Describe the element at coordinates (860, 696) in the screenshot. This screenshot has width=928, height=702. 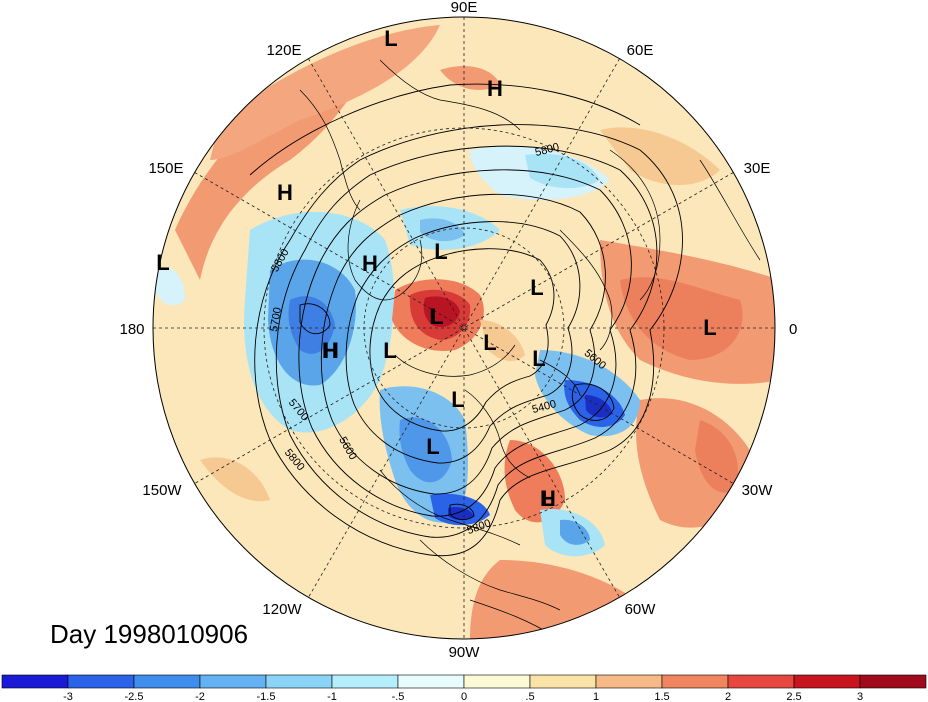
I see `colorbar-tick-label: 3` at that location.